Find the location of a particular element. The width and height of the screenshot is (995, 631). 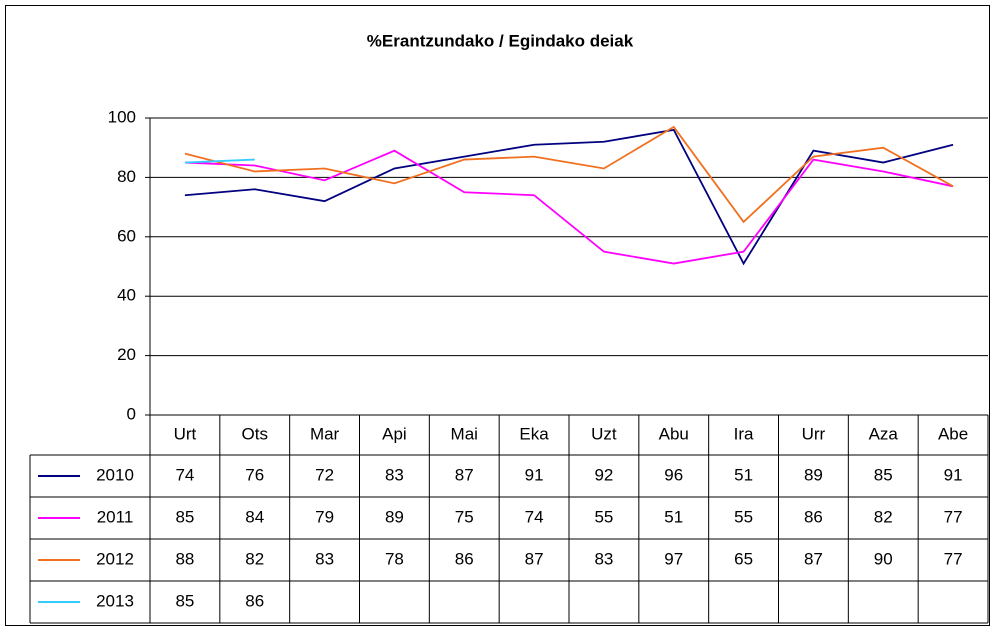

y-tick-label: 20 is located at coordinates (126, 354).